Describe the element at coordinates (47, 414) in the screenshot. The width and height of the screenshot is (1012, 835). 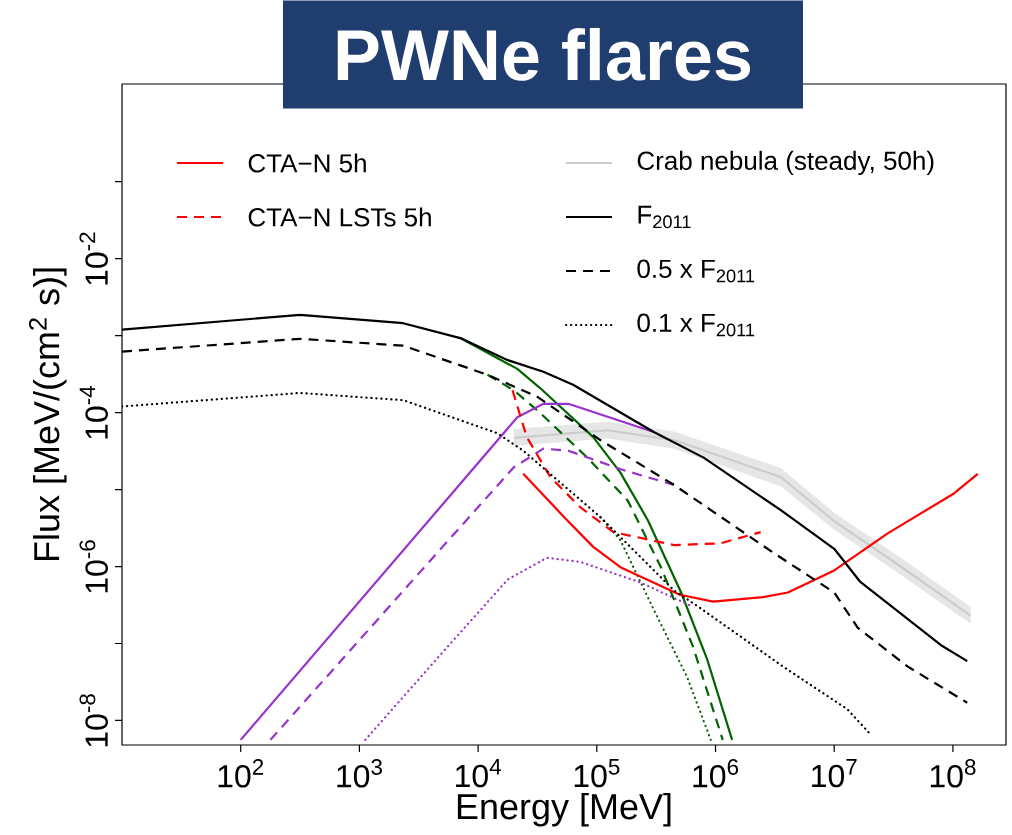
I see `y-axis-title: Flux [MeV/(cm$^{2}$ s)]` at that location.